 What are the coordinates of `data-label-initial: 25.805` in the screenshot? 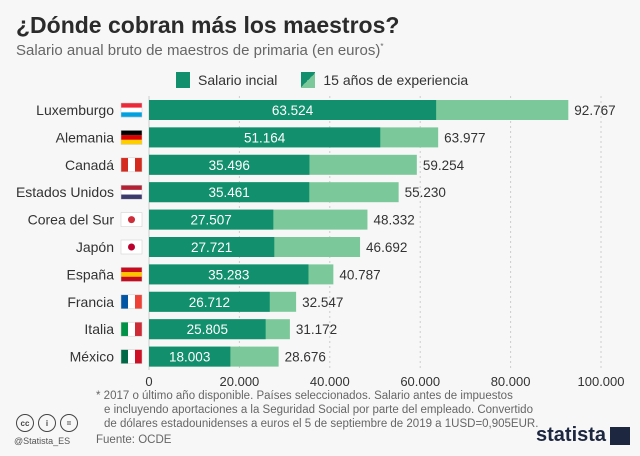 It's located at (207, 329).